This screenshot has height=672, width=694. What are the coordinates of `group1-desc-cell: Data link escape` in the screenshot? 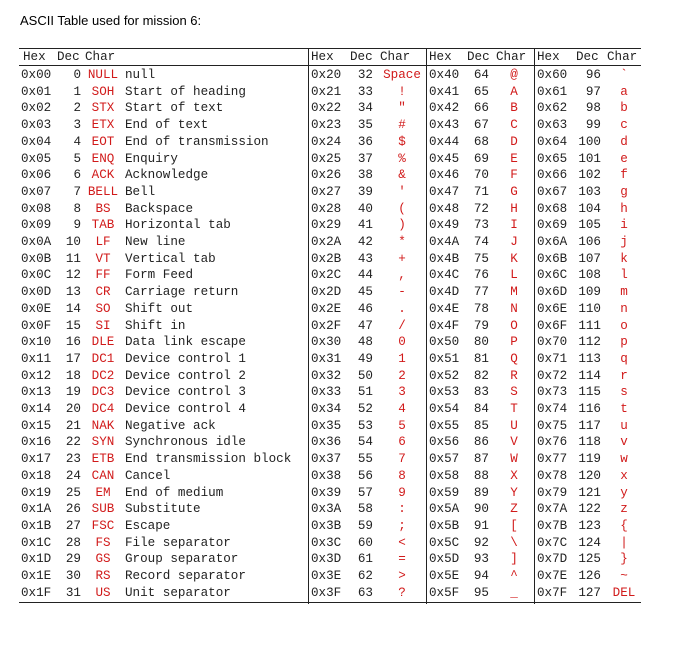 It's located at (185, 342).